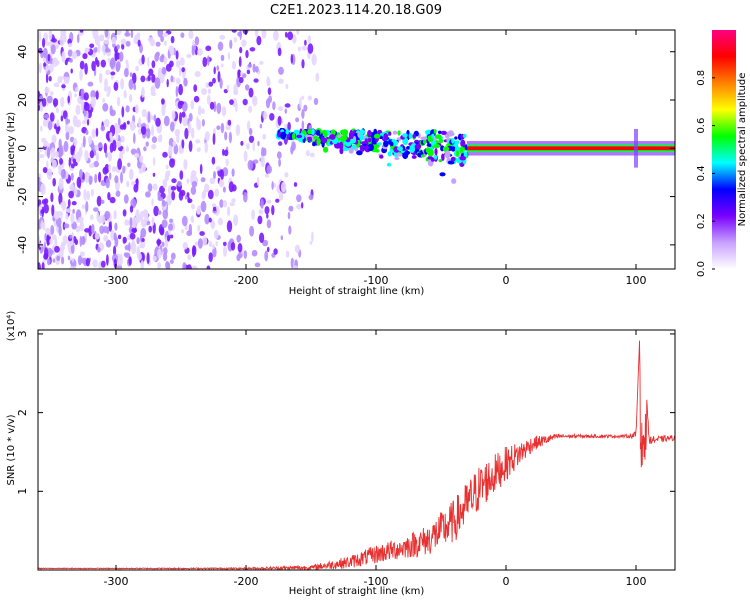 This screenshot has width=750, height=604. Describe the element at coordinates (22, 245) in the screenshot. I see `y-tick-label: -40` at that location.